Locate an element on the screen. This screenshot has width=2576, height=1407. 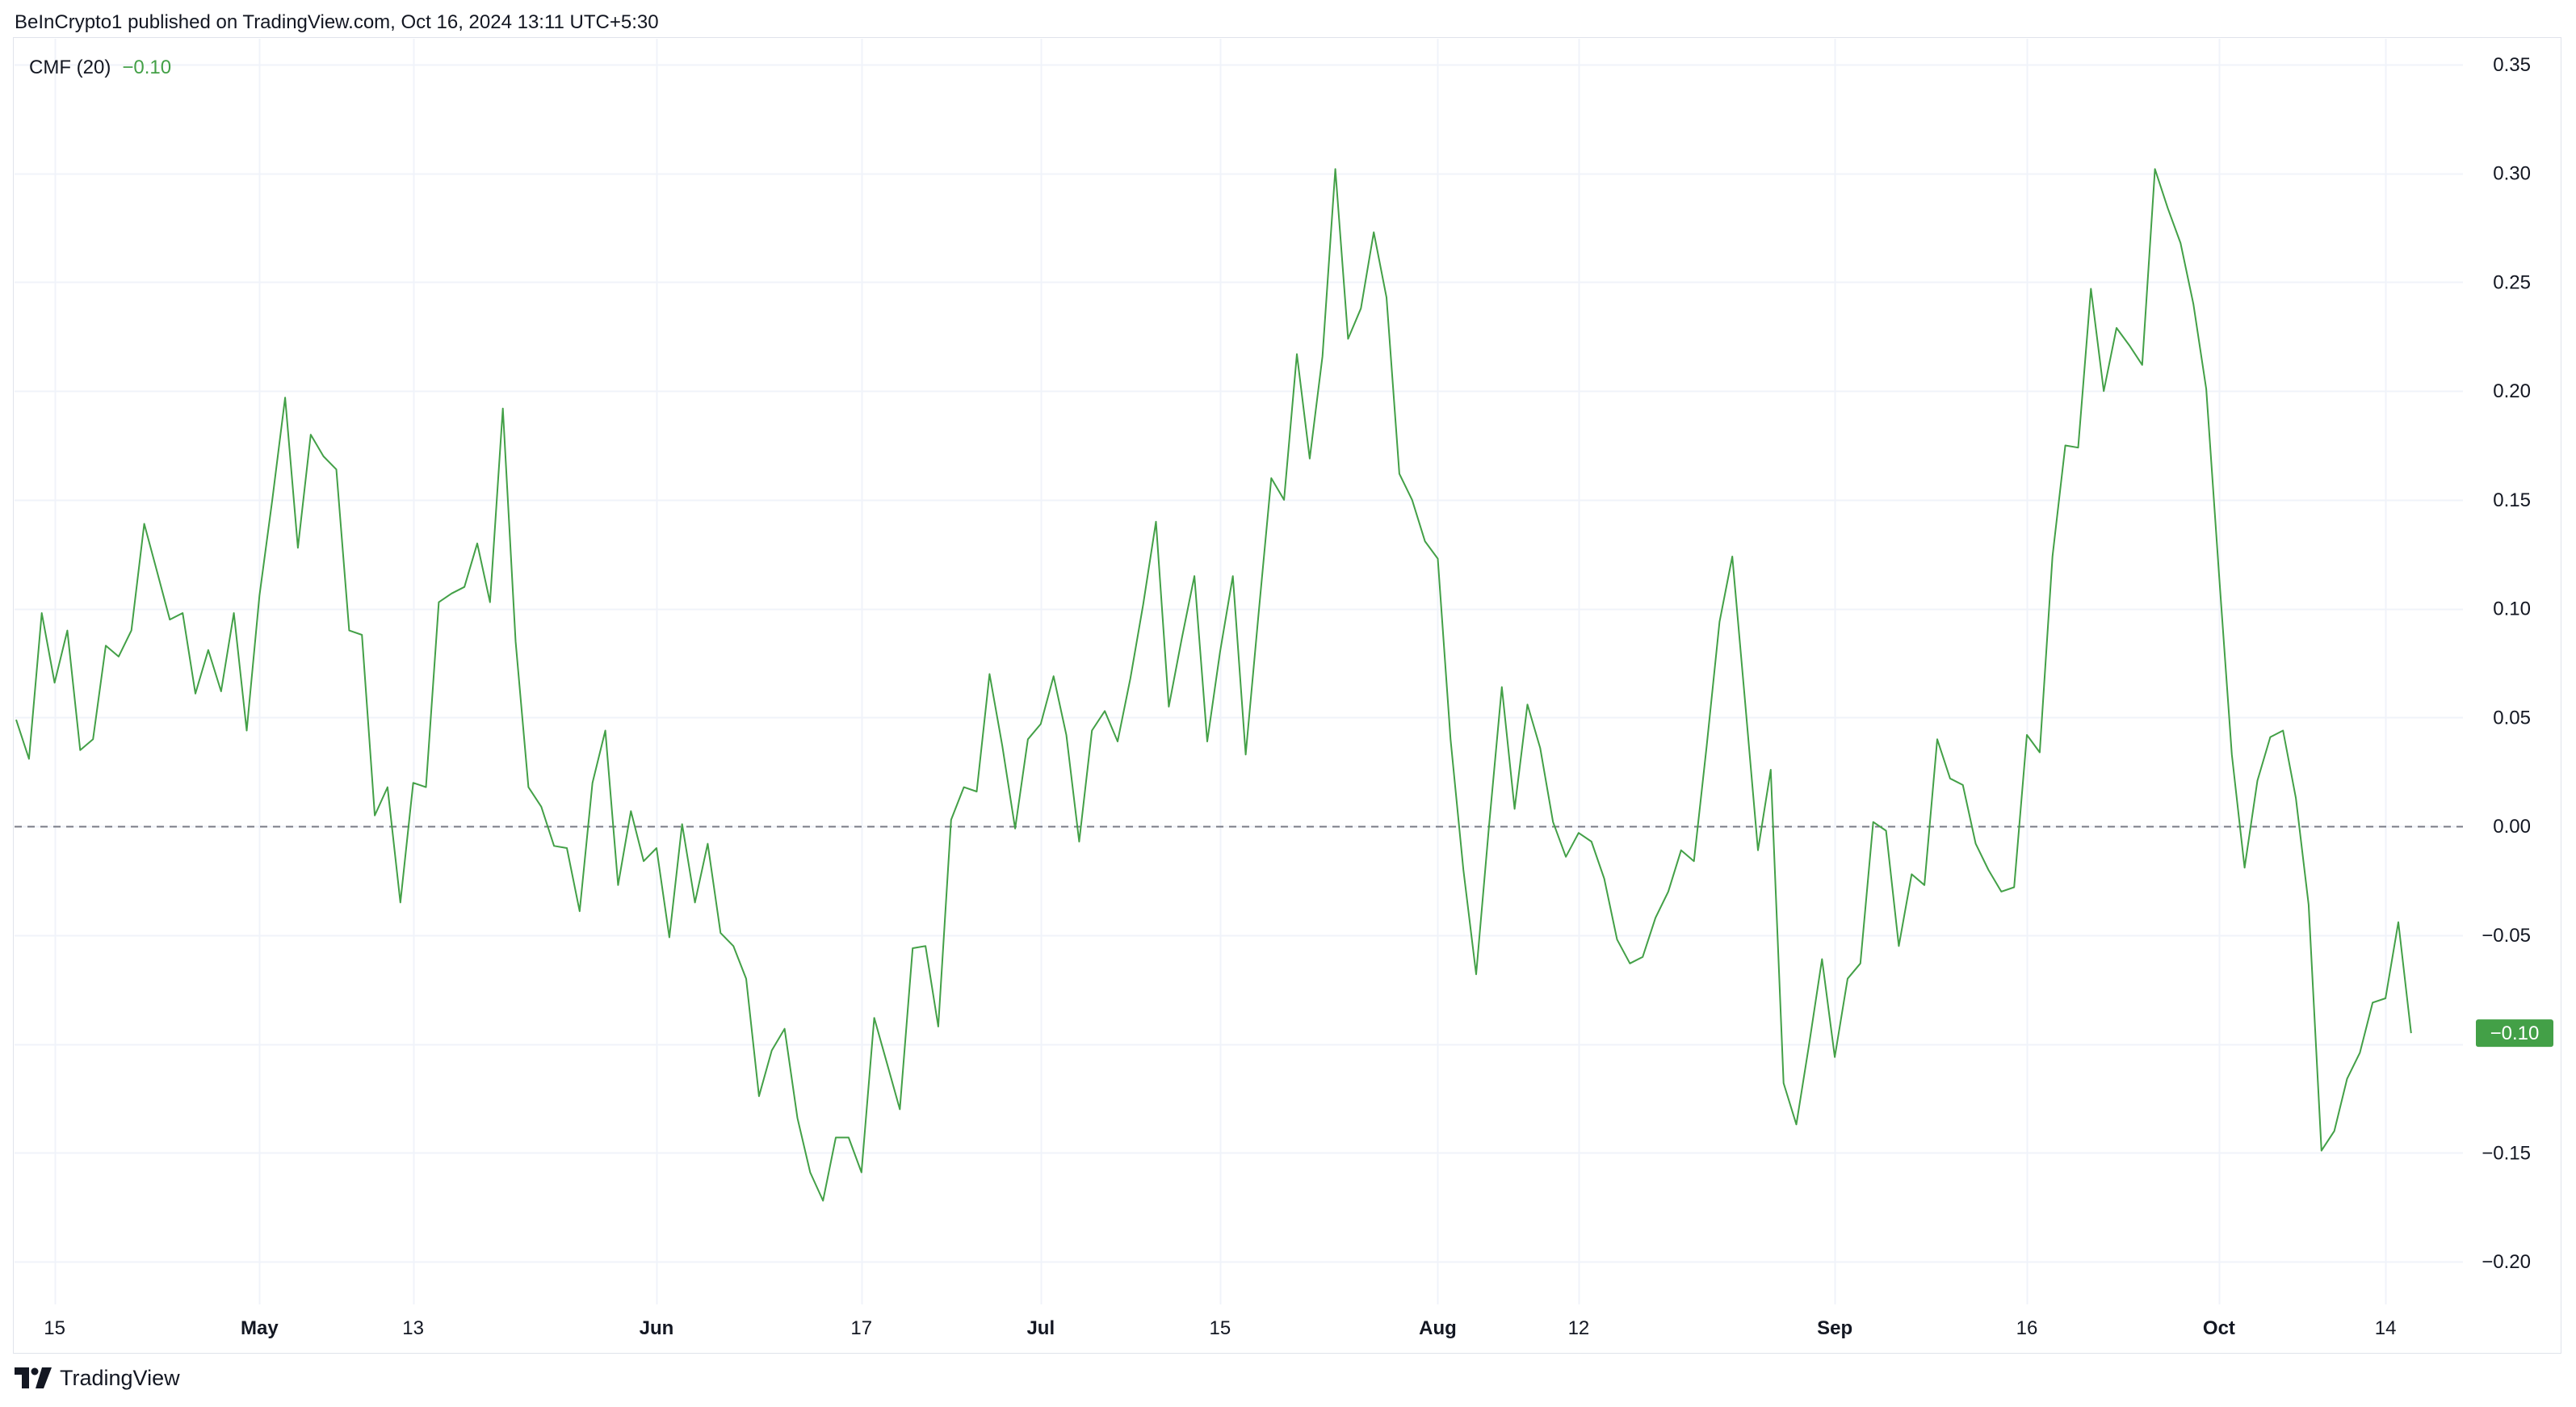
x-tick-label: Sep is located at coordinates (1835, 1328).